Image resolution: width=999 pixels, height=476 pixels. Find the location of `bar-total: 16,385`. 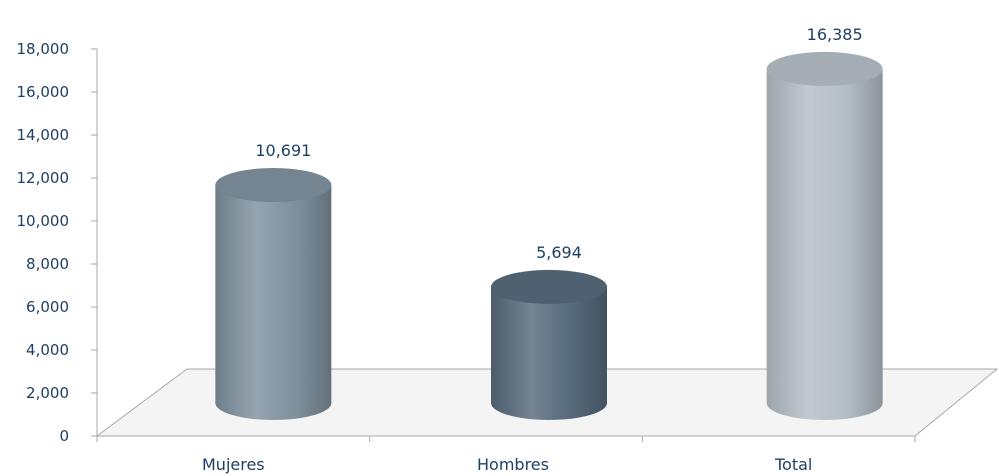

bar-total: 16,385 is located at coordinates (824, 223).